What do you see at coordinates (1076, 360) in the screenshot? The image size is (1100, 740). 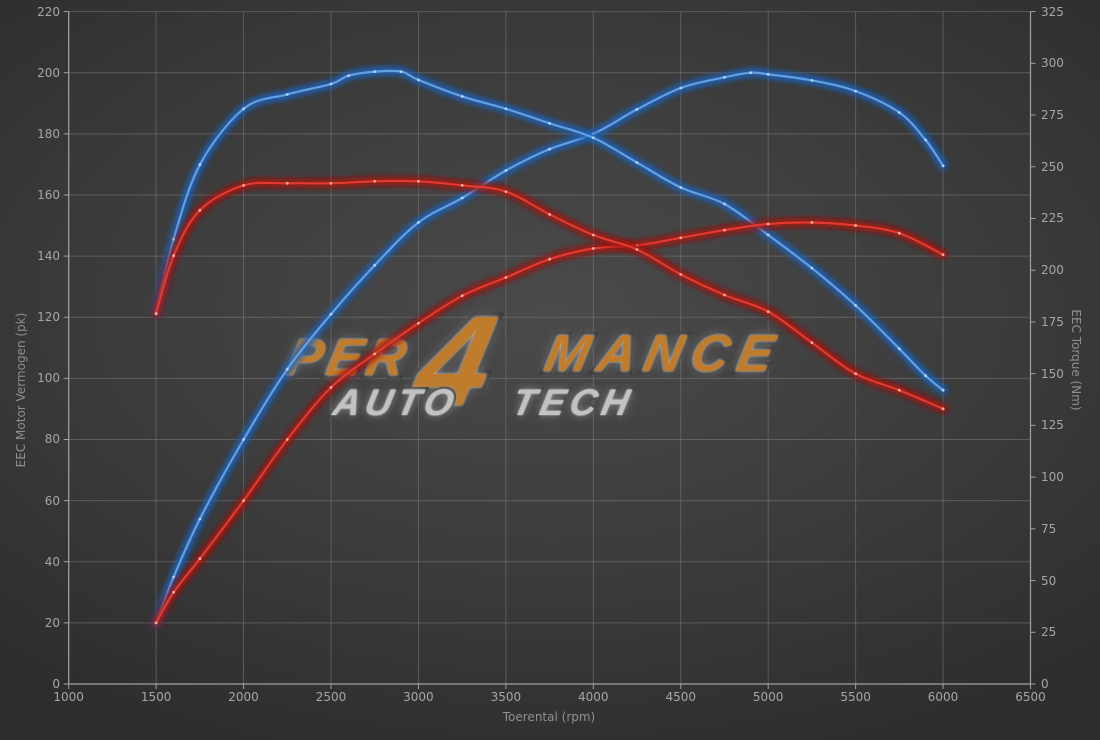 I see `y-axis-title-right: EEC Torque (Nm)` at bounding box center [1076, 360].